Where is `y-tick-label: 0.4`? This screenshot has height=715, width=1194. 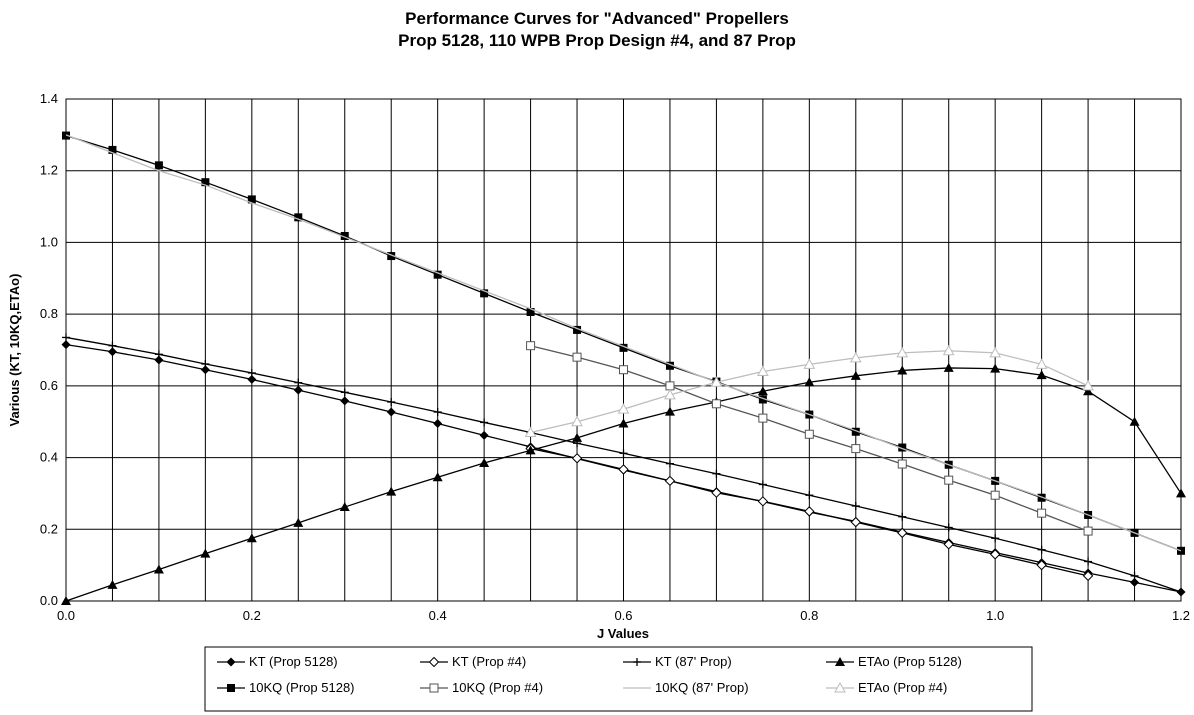 y-tick-label: 0.4 is located at coordinates (49, 457).